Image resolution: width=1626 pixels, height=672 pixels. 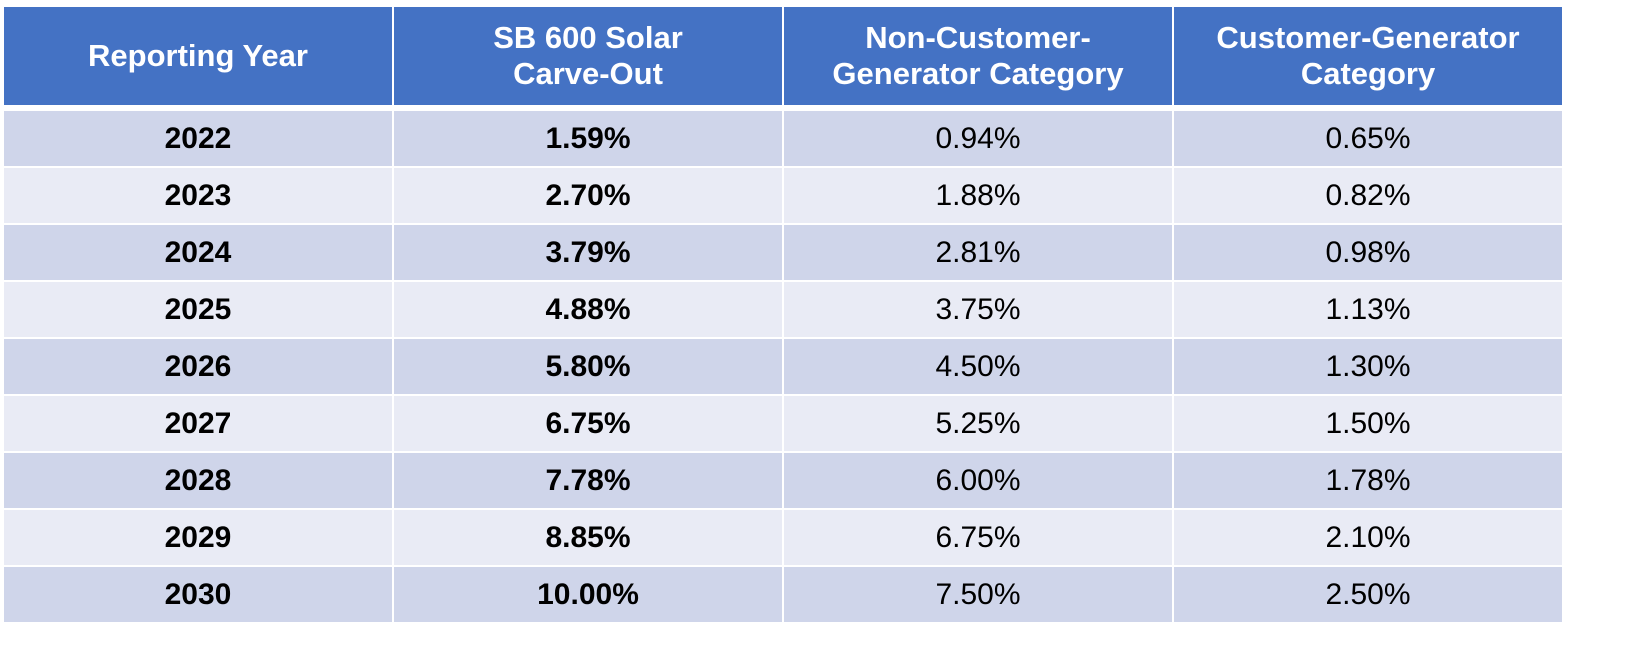 What do you see at coordinates (198, 366) in the screenshot?
I see `cell-reporting-year: 2026` at bounding box center [198, 366].